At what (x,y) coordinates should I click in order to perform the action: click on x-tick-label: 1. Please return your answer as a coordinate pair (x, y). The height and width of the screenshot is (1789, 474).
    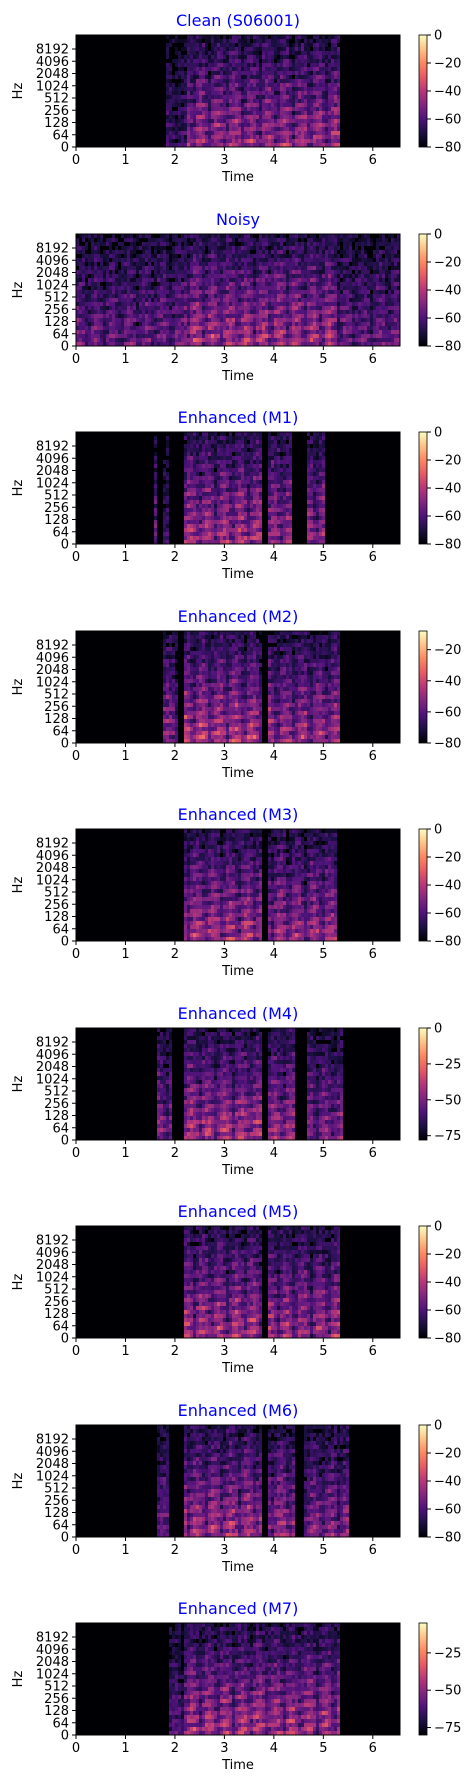
    Looking at the image, I should click on (125, 954).